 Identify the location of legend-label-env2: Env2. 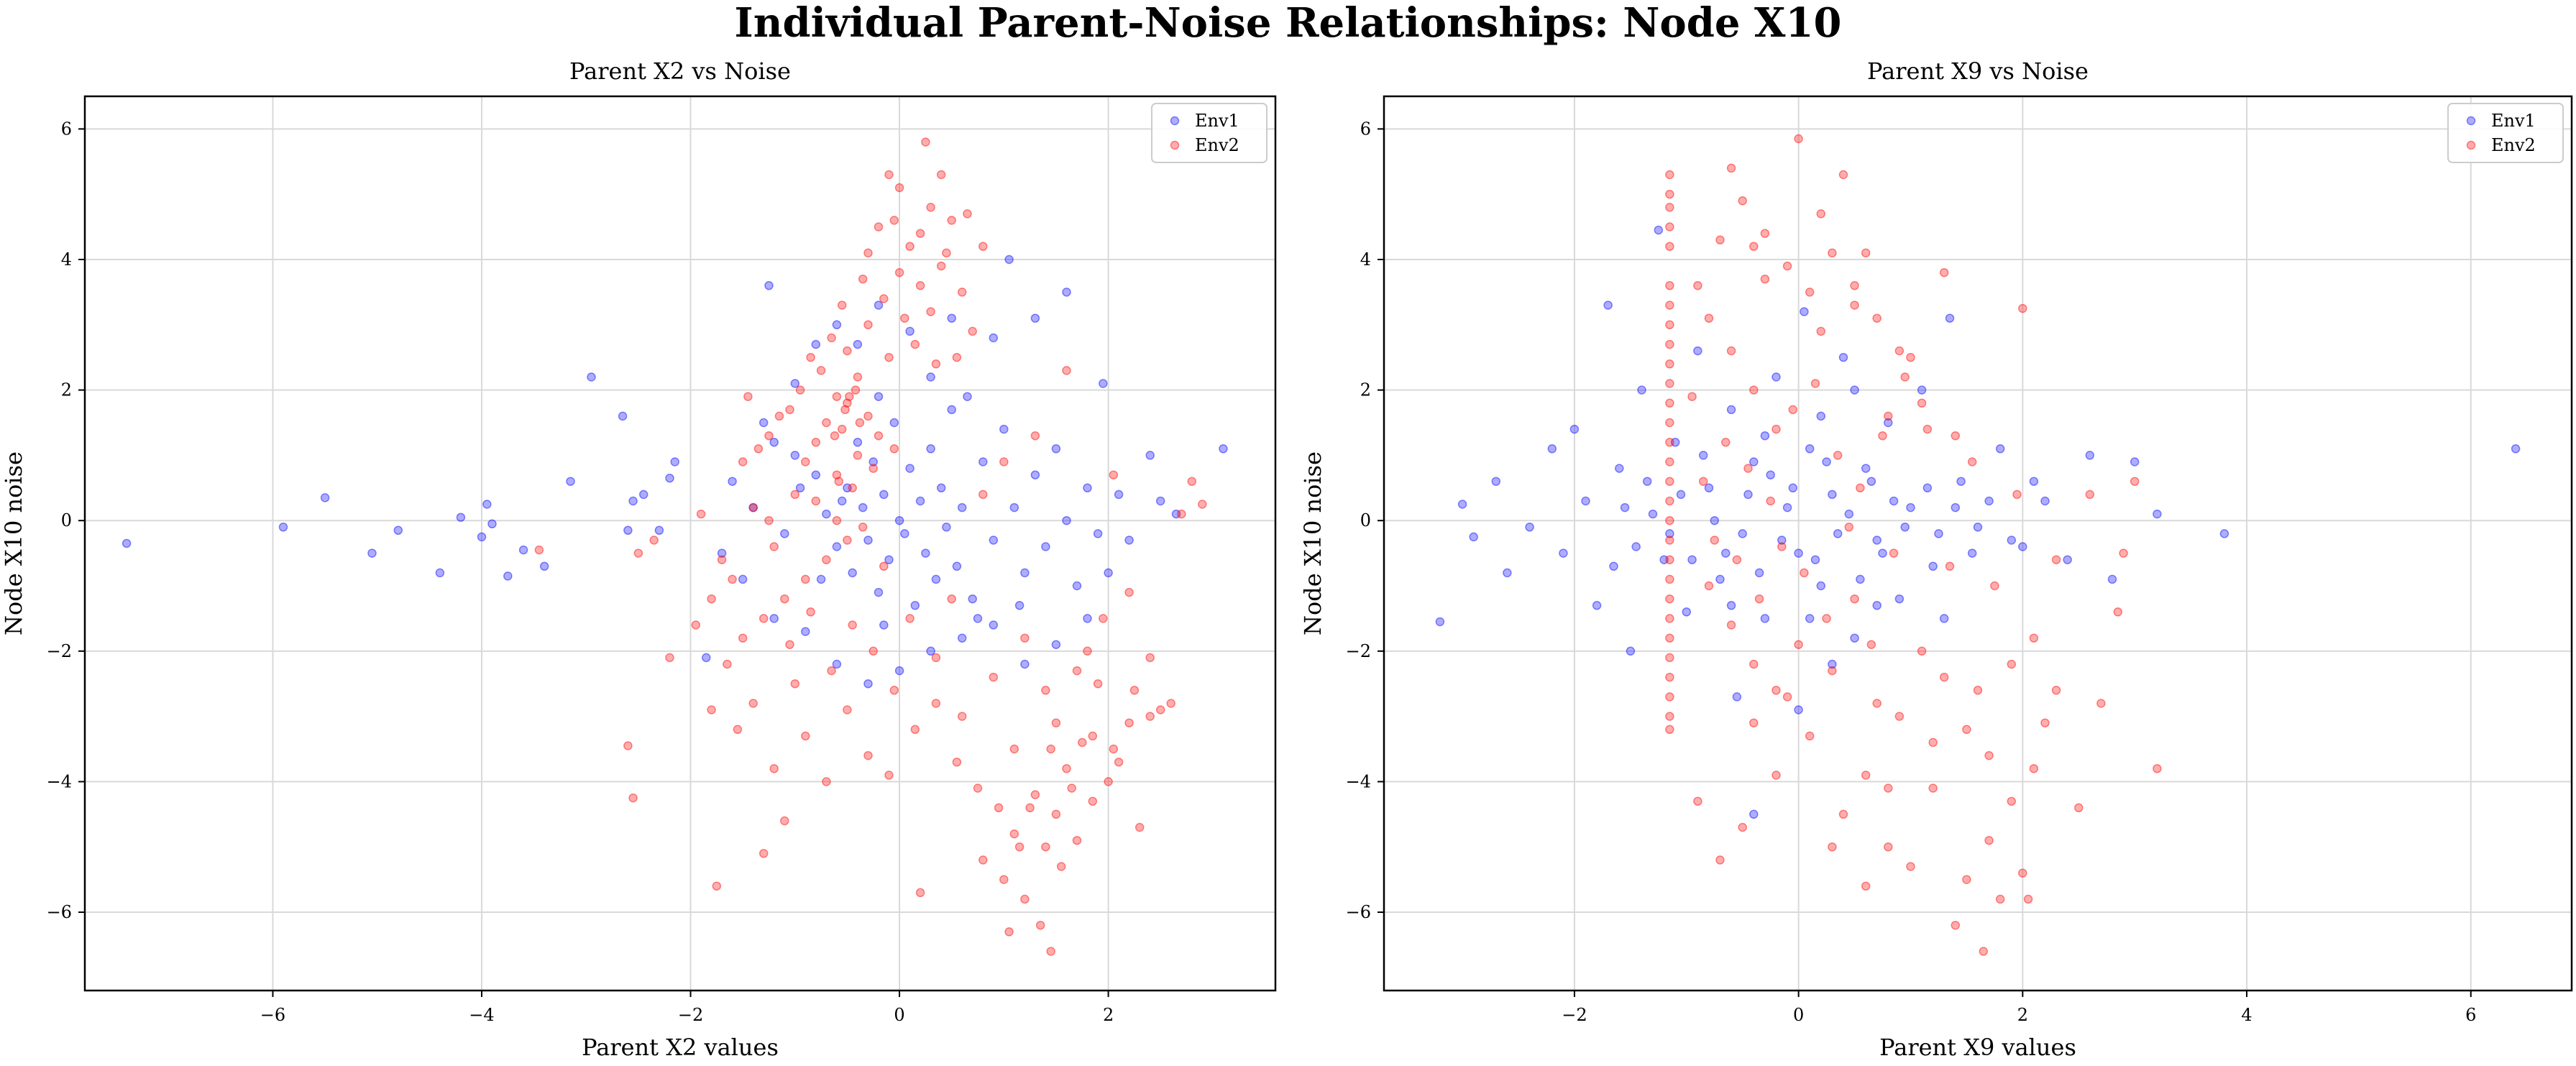
(2513, 145).